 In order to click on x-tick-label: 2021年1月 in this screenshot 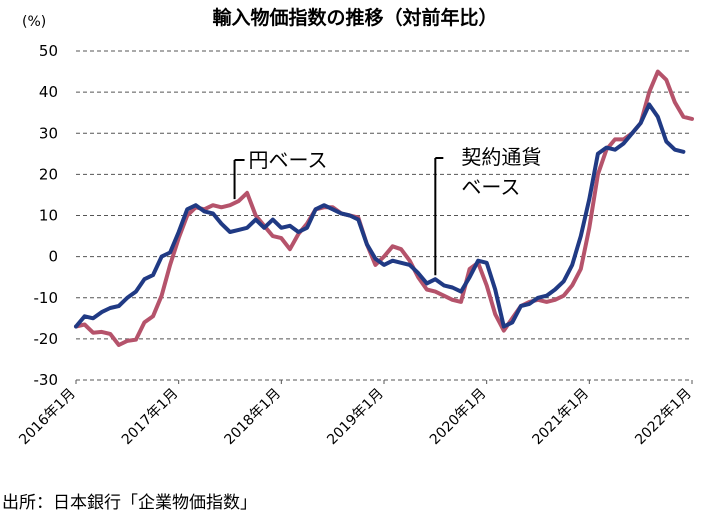, I will do `click(561, 417)`.